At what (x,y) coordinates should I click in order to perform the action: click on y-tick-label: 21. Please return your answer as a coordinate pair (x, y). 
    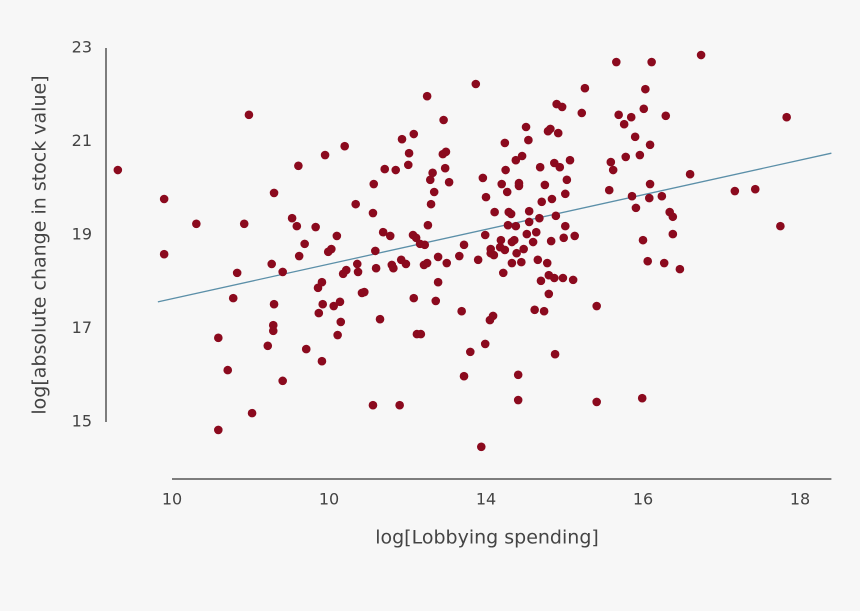
    Looking at the image, I should click on (82, 140).